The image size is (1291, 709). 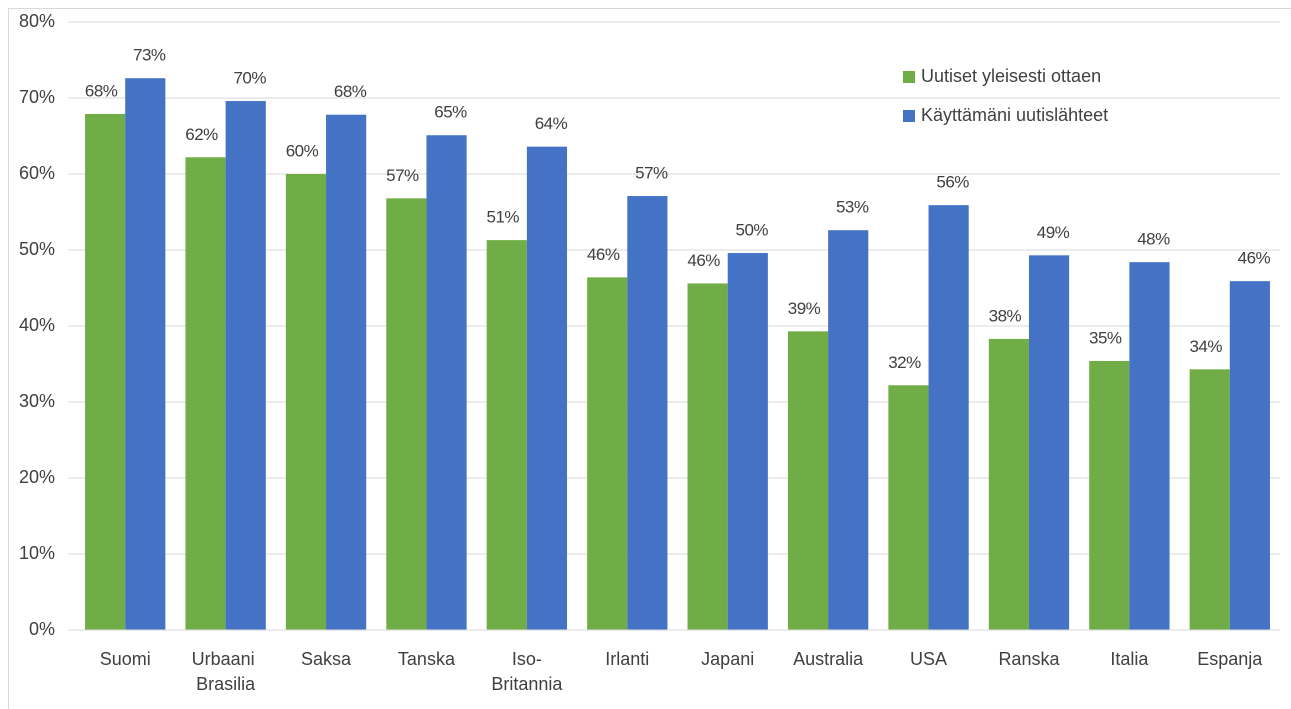 What do you see at coordinates (326, 659) in the screenshot?
I see `x-tick-label: Saksa` at bounding box center [326, 659].